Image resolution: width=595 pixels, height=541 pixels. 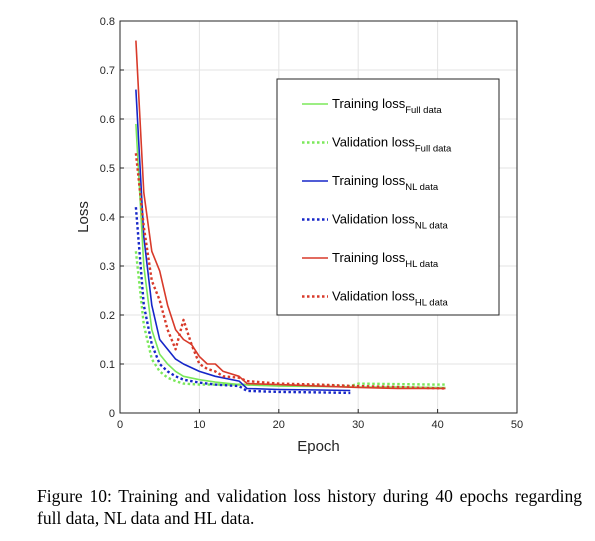 What do you see at coordinates (358, 425) in the screenshot?
I see `x-tick-label: 30` at bounding box center [358, 425].